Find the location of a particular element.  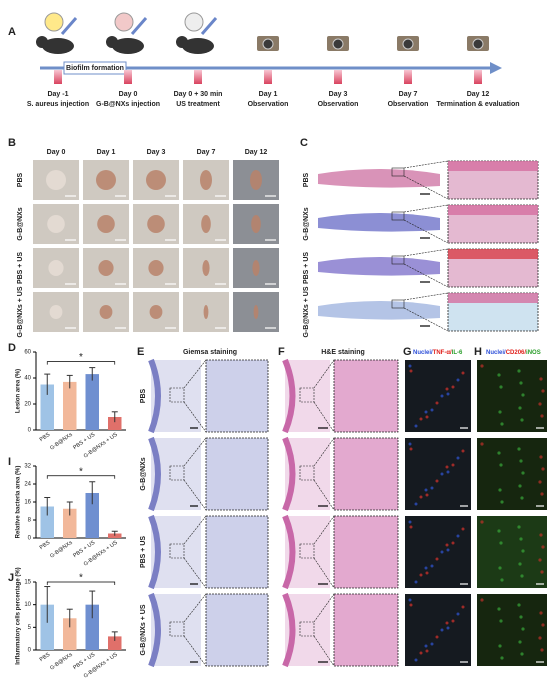

significance-mark: * is located at coordinates (81, 578).